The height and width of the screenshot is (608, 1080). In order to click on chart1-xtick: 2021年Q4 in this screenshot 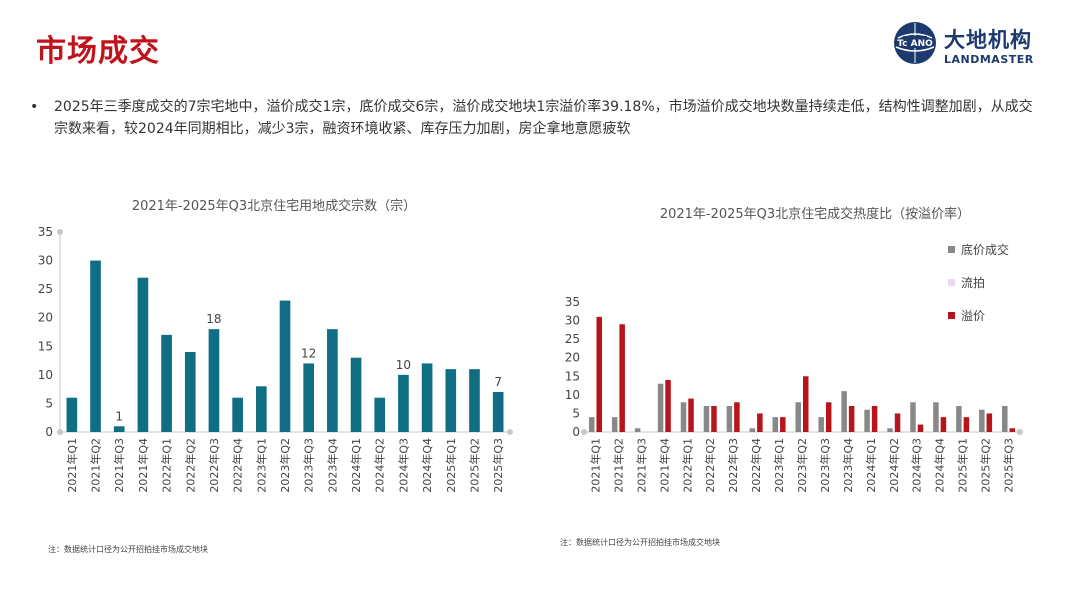, I will do `click(143, 465)`.